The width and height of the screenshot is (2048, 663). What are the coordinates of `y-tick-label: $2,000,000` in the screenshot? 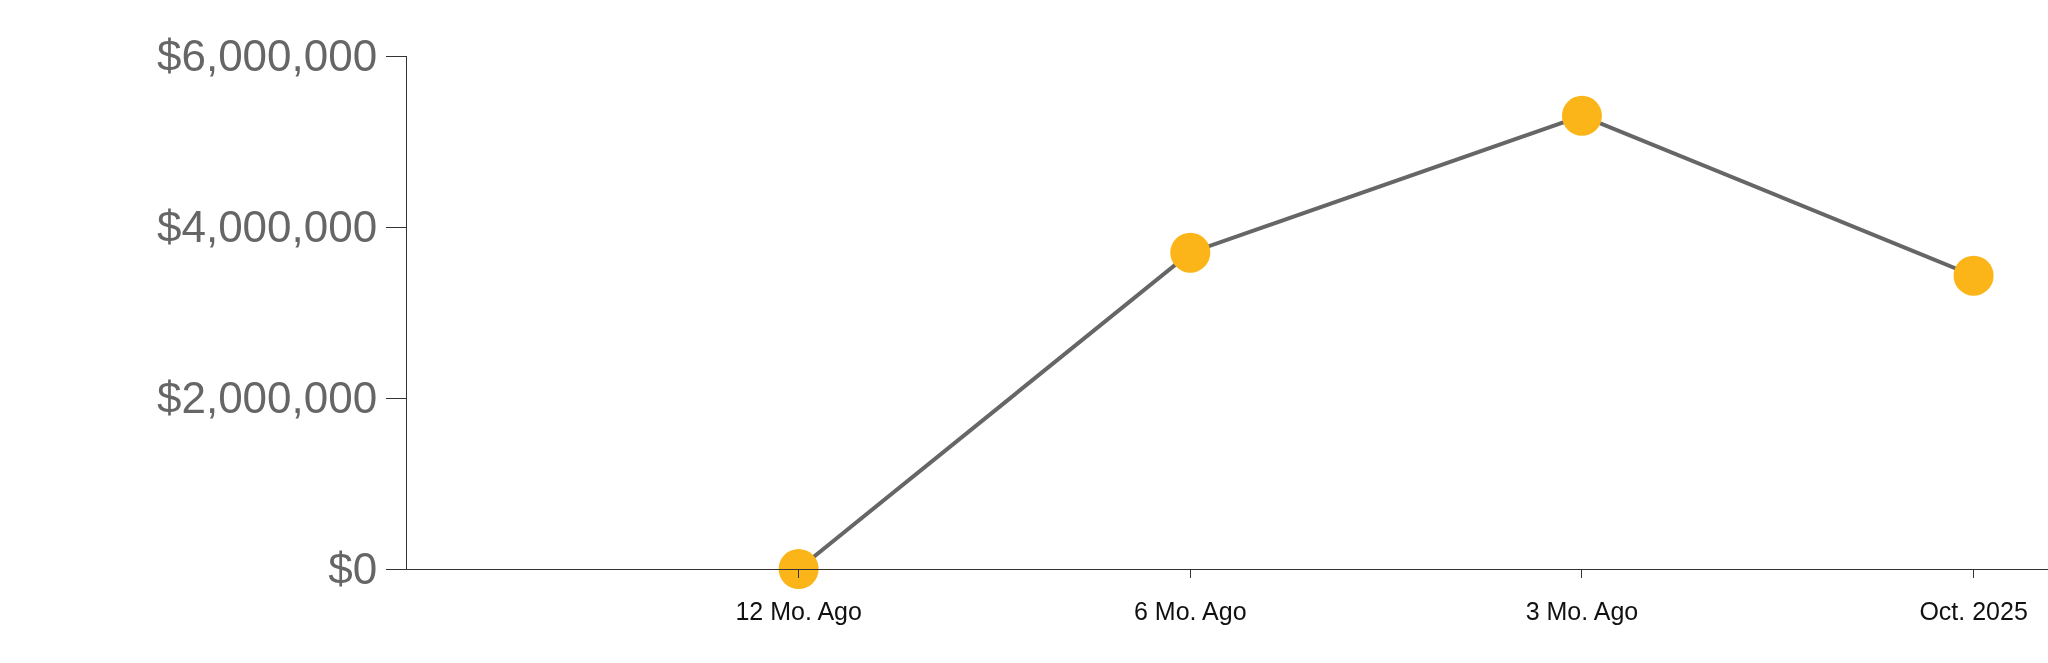 It's located at (267, 398).